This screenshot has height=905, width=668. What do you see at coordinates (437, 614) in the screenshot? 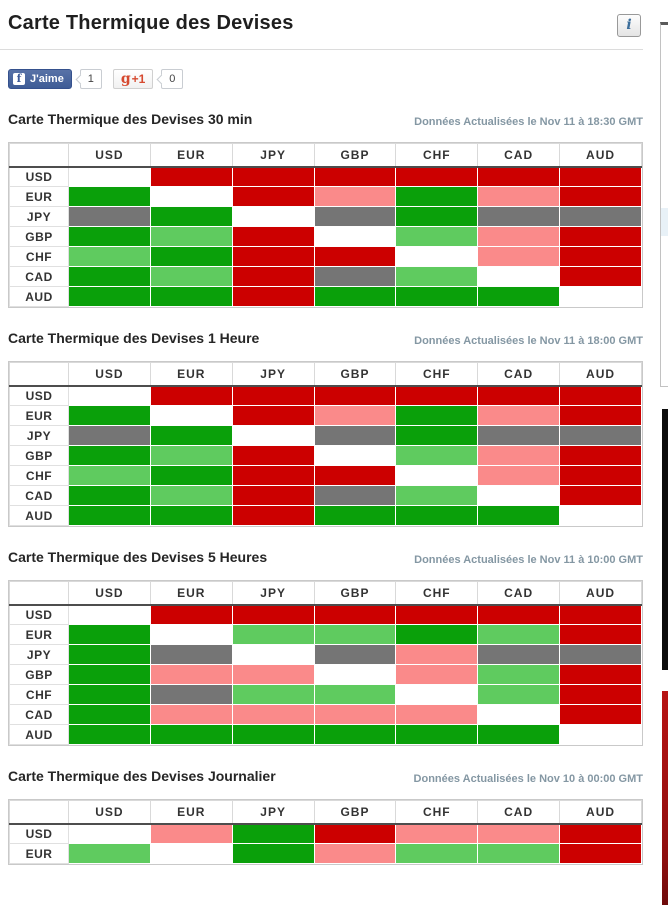
I see `cell-usd-chf` at bounding box center [437, 614].